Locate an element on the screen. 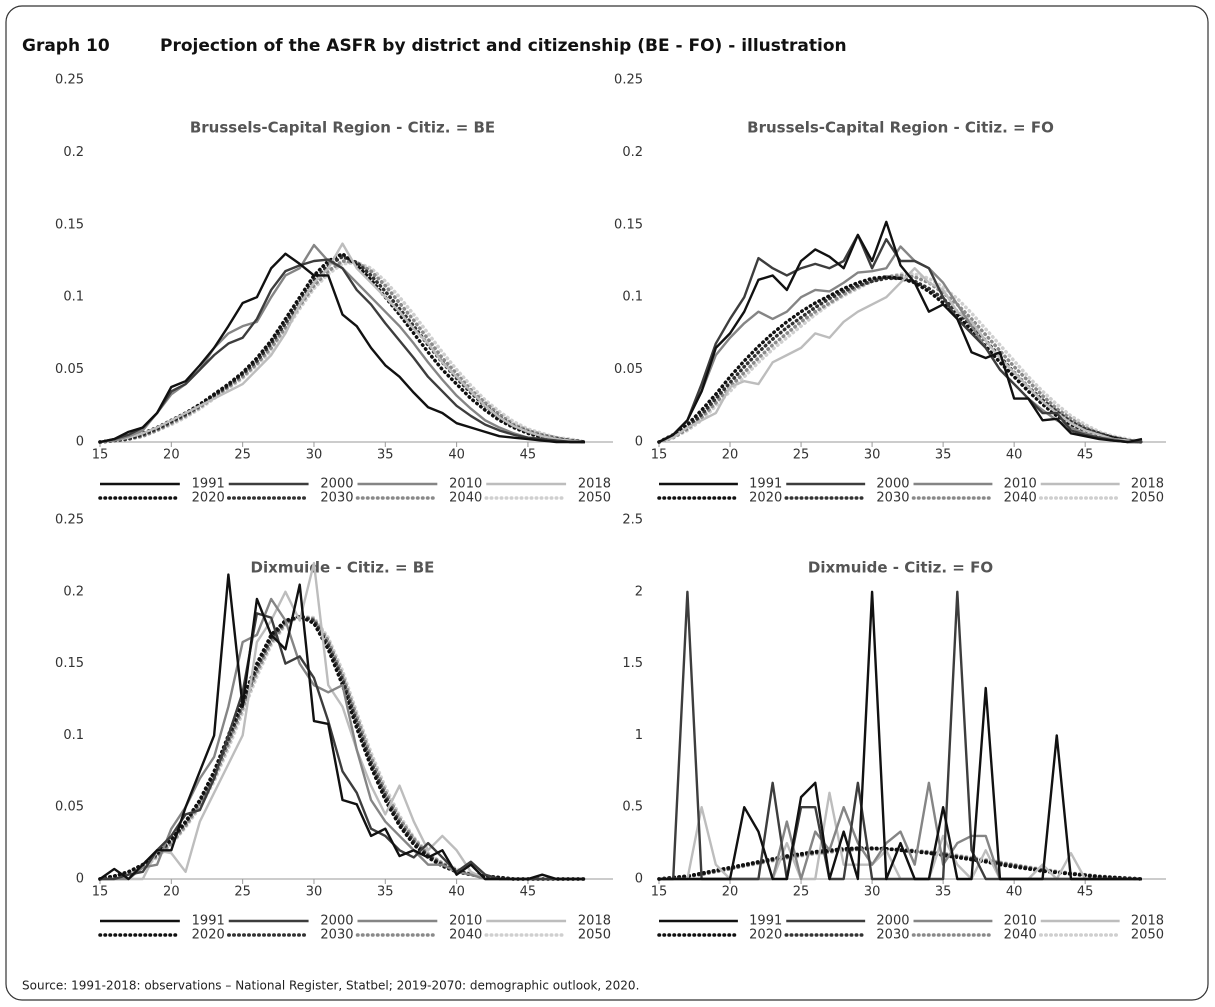 This screenshot has height=1007, width=1215. y-tick-label: 1.5 is located at coordinates (632, 663).